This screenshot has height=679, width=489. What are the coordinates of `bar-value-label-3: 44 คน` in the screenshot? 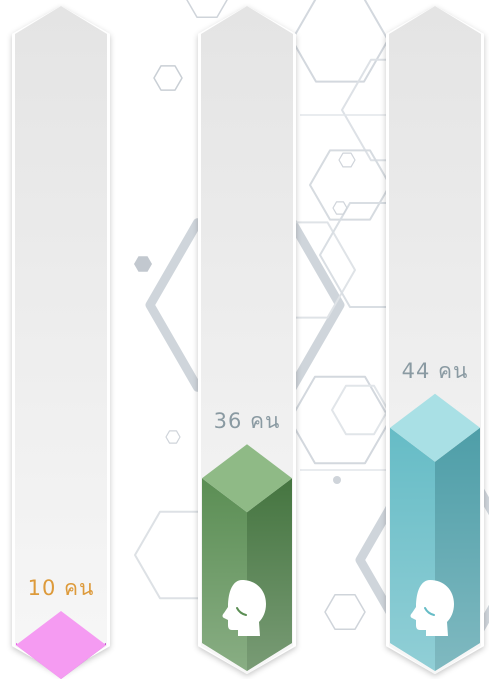 It's located at (435, 371).